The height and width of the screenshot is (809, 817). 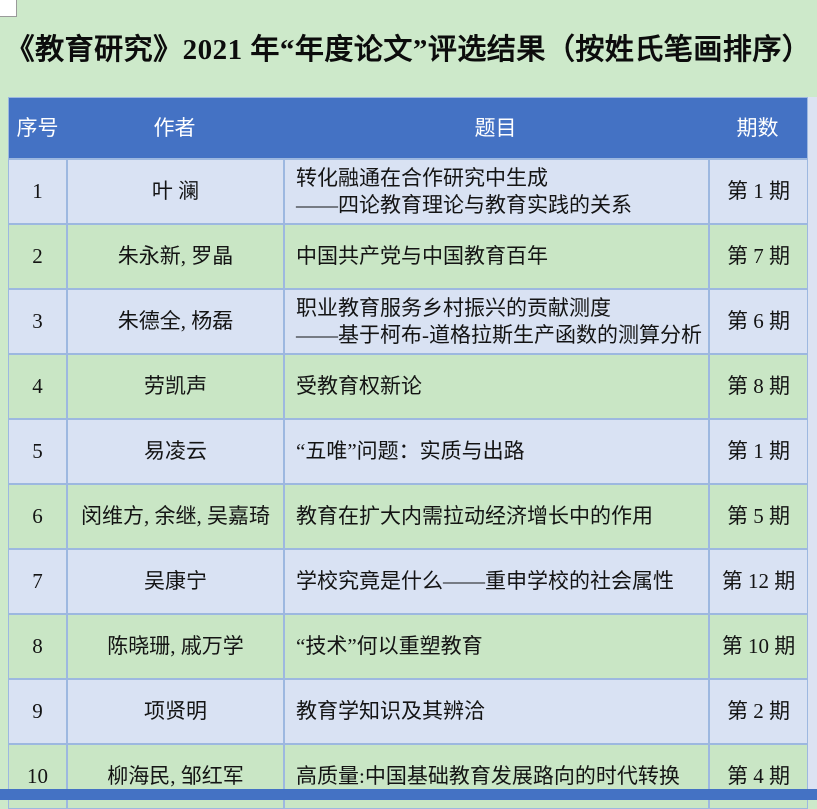 I want to click on cell-number: 10, so click(x=37, y=776).